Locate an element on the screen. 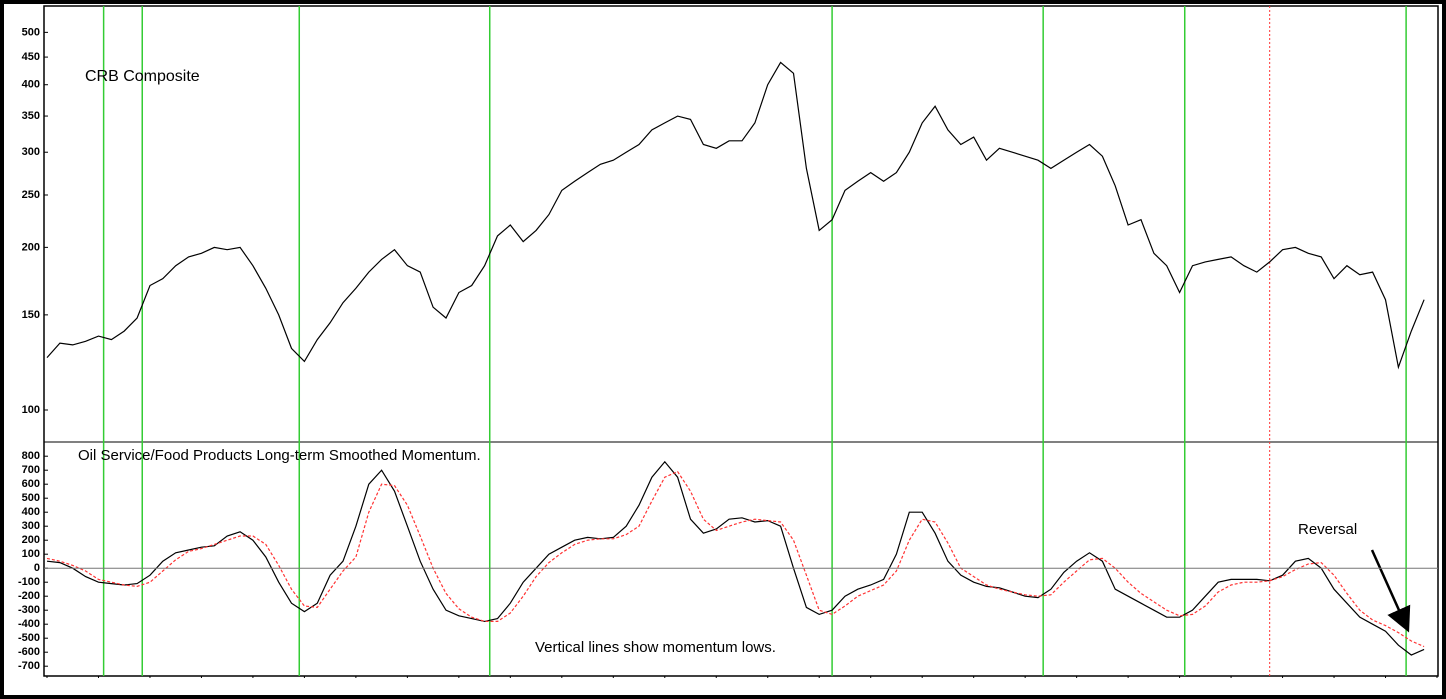  x-tick-label: 1999 is located at coordinates (305, 686).